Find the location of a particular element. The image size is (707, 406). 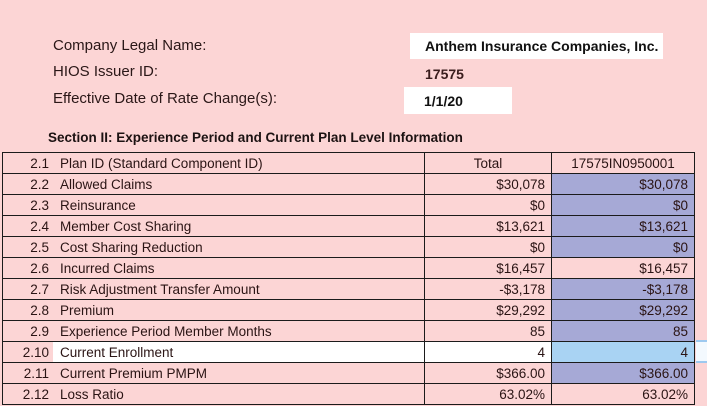

table-row: 2.11 Current Premium PMPM $366.00 $366.00 is located at coordinates (348, 373).